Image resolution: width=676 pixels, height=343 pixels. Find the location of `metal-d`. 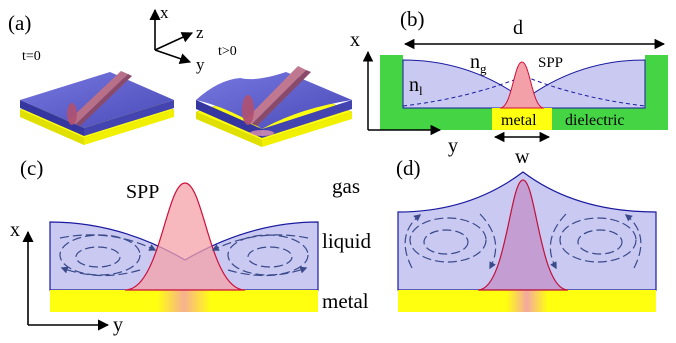

metal-d is located at coordinates (527, 301).